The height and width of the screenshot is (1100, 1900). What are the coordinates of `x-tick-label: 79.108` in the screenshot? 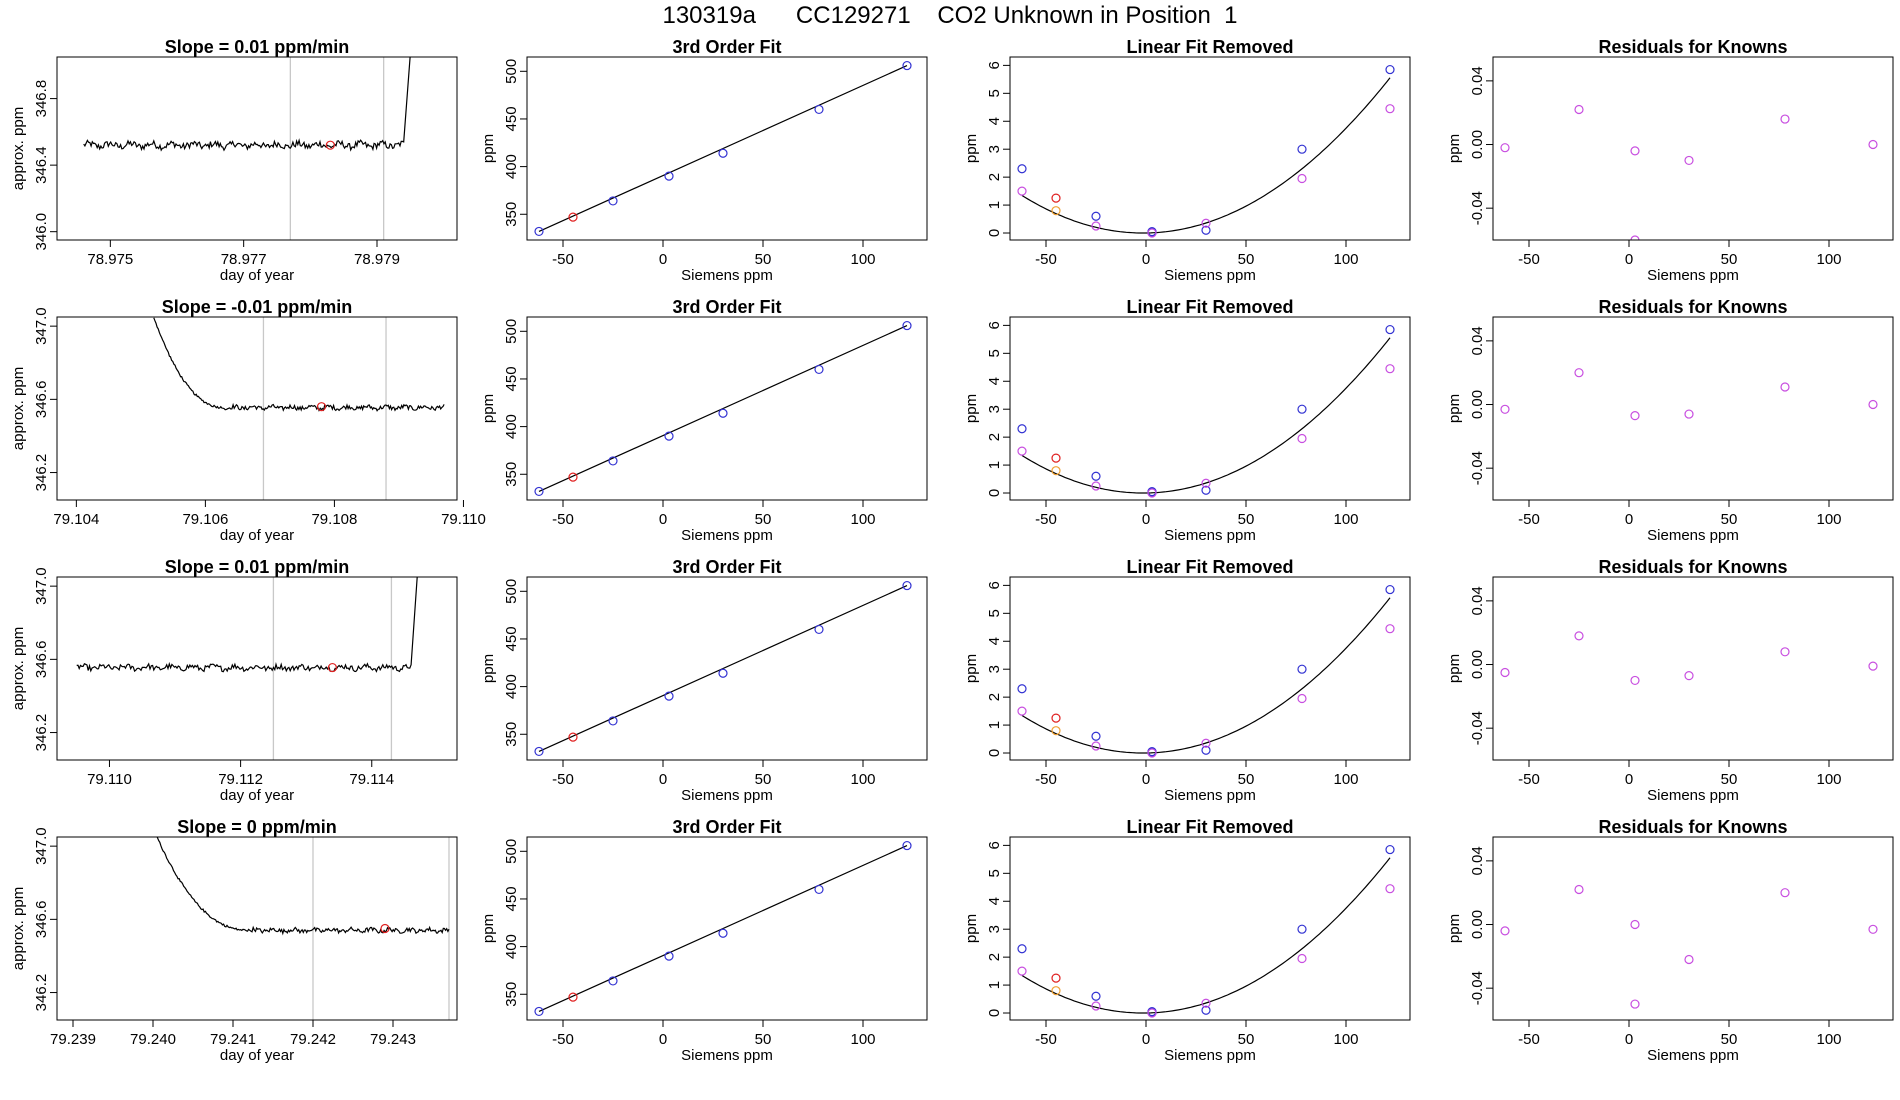 It's located at (334, 519).